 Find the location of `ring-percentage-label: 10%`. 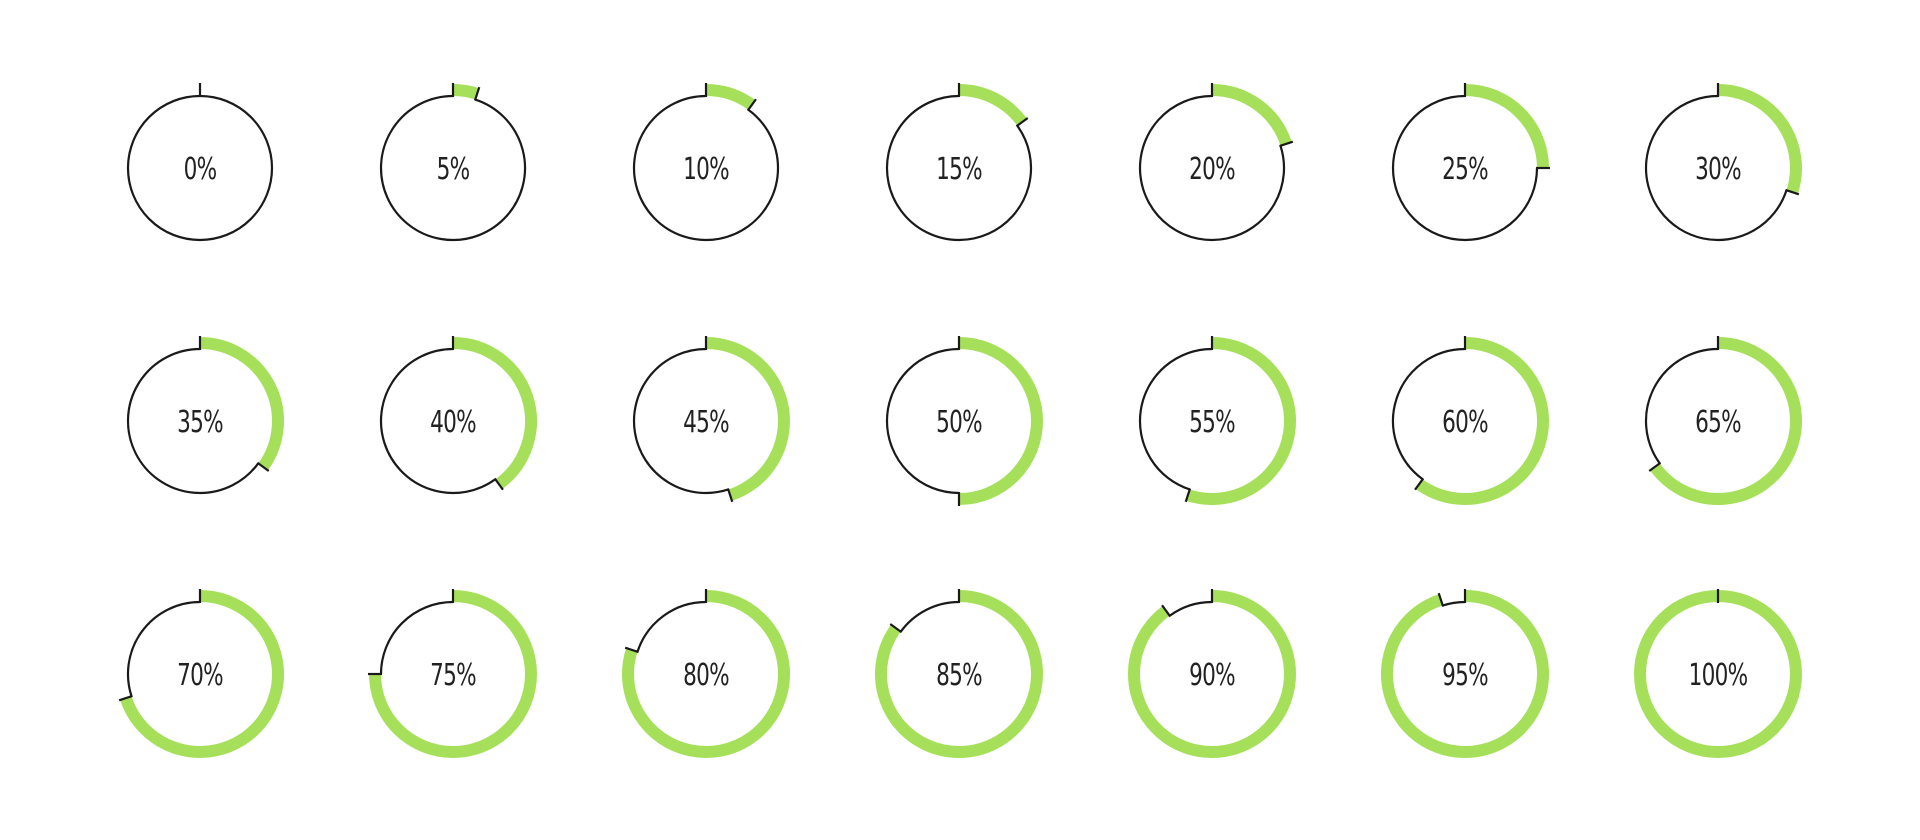

ring-percentage-label: 10% is located at coordinates (706, 170).